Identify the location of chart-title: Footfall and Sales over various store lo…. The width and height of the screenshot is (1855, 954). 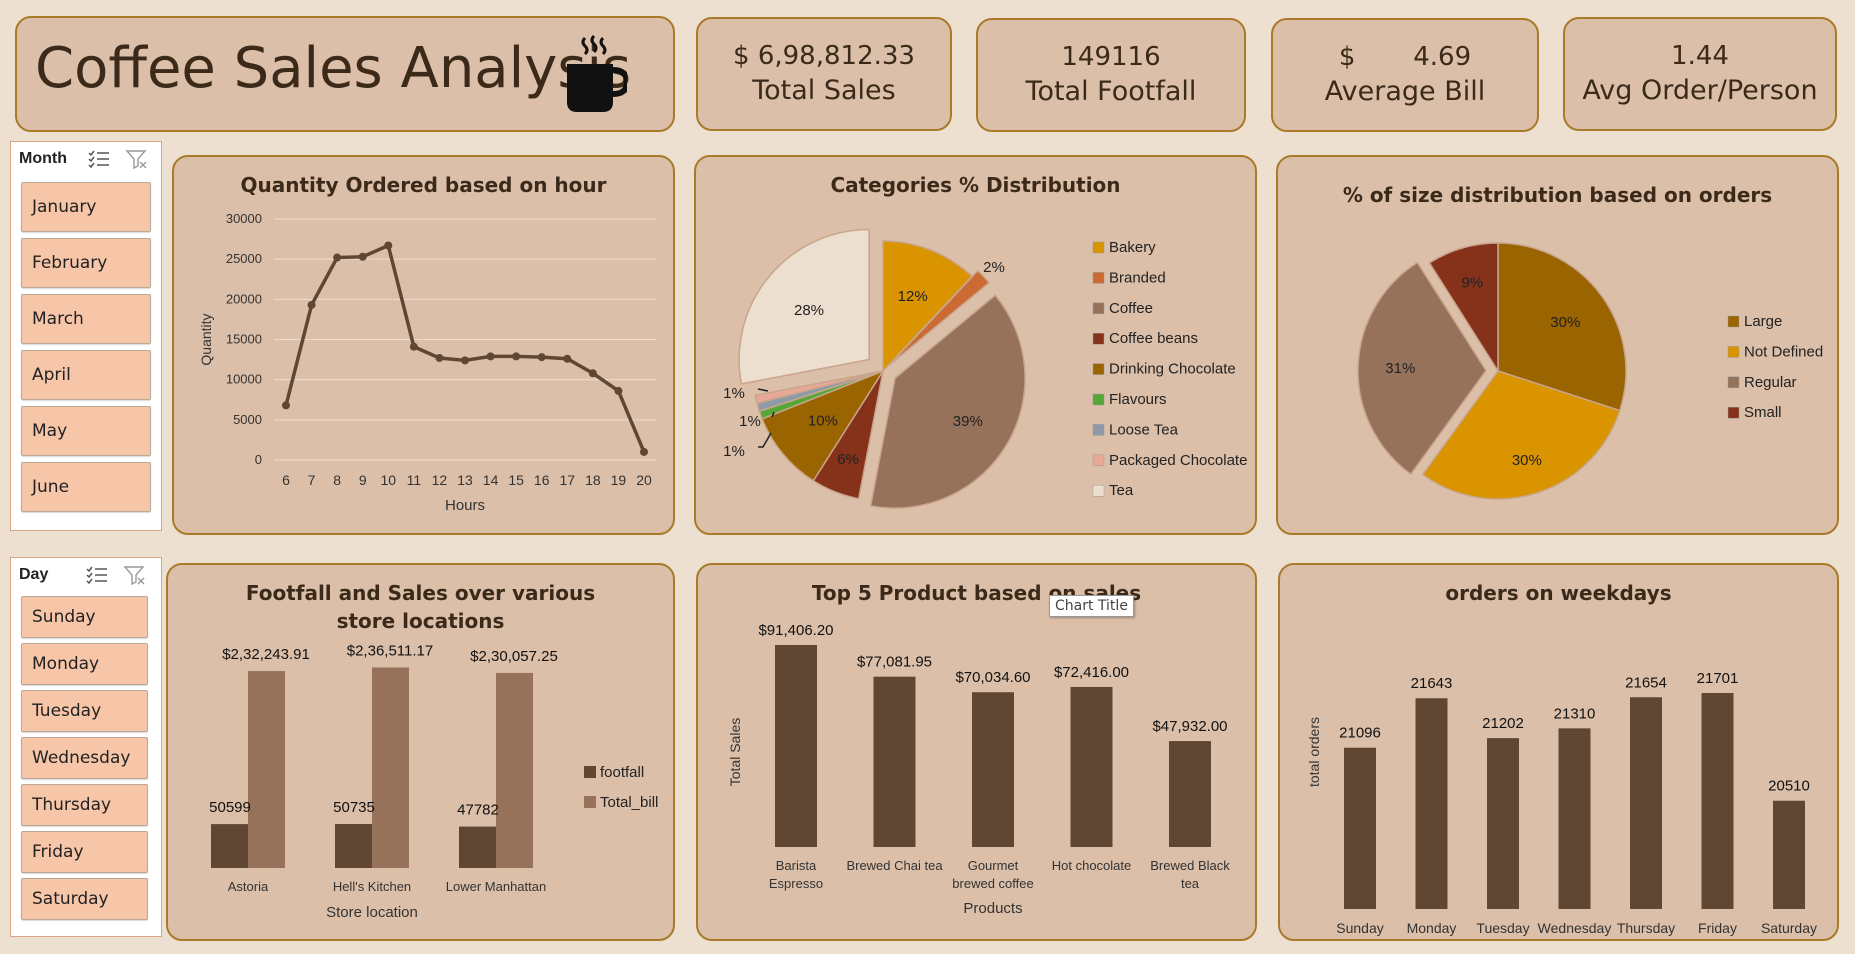
(420, 607).